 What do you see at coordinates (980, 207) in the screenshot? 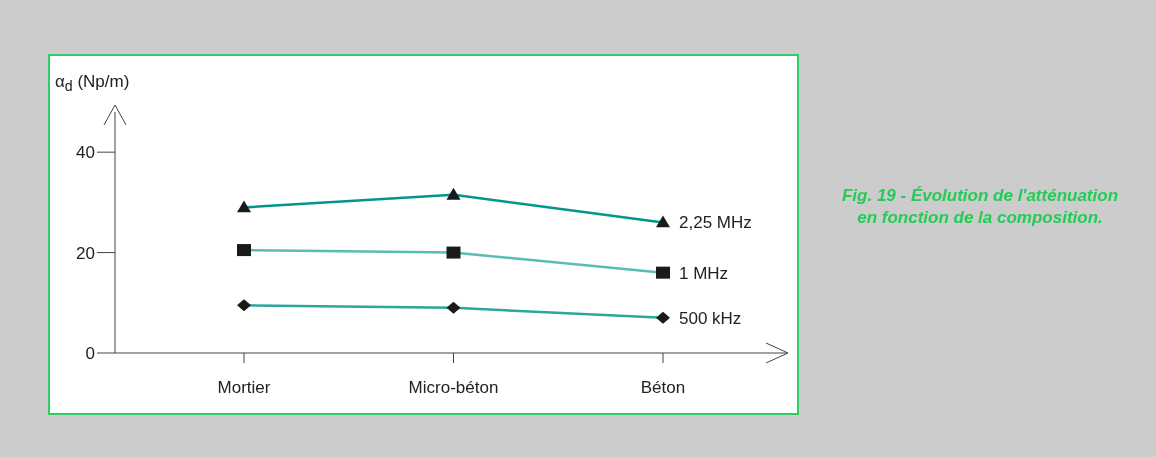
I see `caption: Fig. 19 - Évolution de l'atténuation en fonction de la composition.` at bounding box center [980, 207].